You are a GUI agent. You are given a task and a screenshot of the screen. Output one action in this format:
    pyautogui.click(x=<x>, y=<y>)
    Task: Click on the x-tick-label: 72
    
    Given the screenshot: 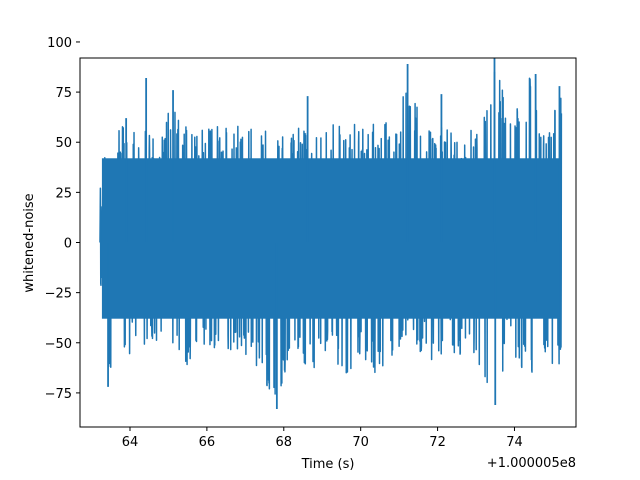 What is the action you would take?
    pyautogui.click(x=437, y=442)
    